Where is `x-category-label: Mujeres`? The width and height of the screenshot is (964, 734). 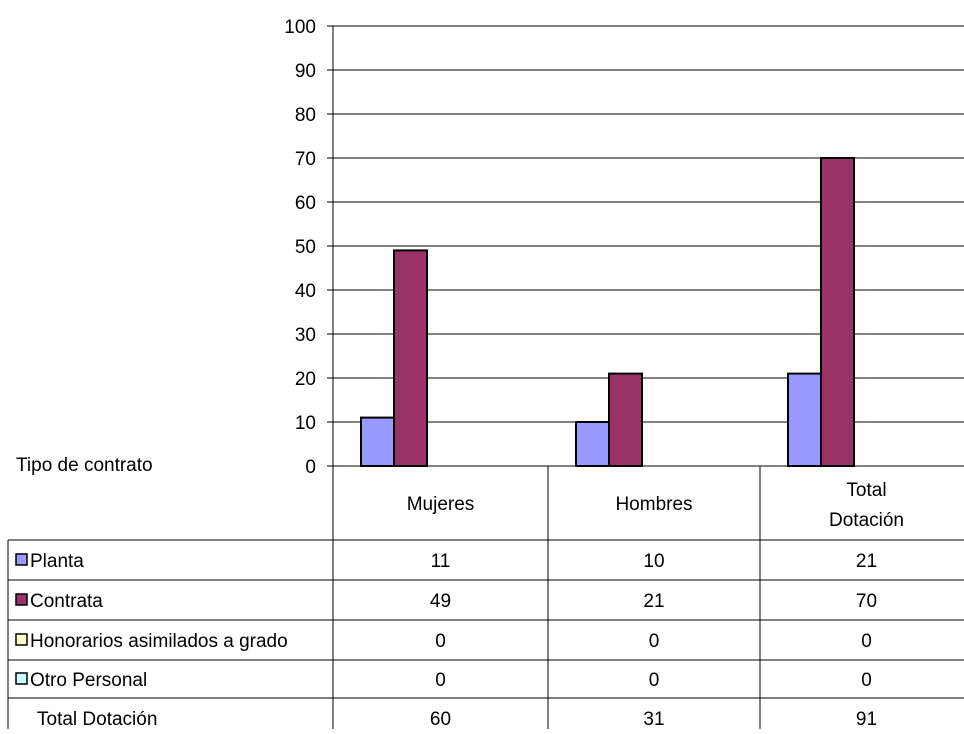
x-category-label: Mujeres is located at coordinates (441, 504).